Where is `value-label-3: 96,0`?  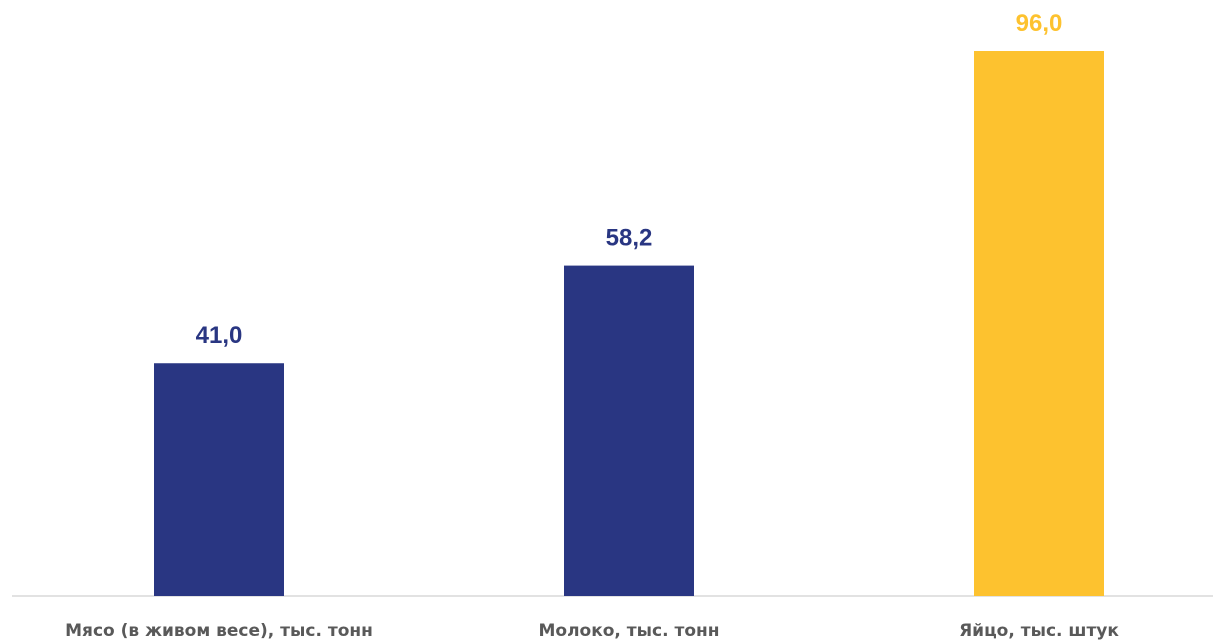
value-label-3: 96,0 is located at coordinates (1039, 23).